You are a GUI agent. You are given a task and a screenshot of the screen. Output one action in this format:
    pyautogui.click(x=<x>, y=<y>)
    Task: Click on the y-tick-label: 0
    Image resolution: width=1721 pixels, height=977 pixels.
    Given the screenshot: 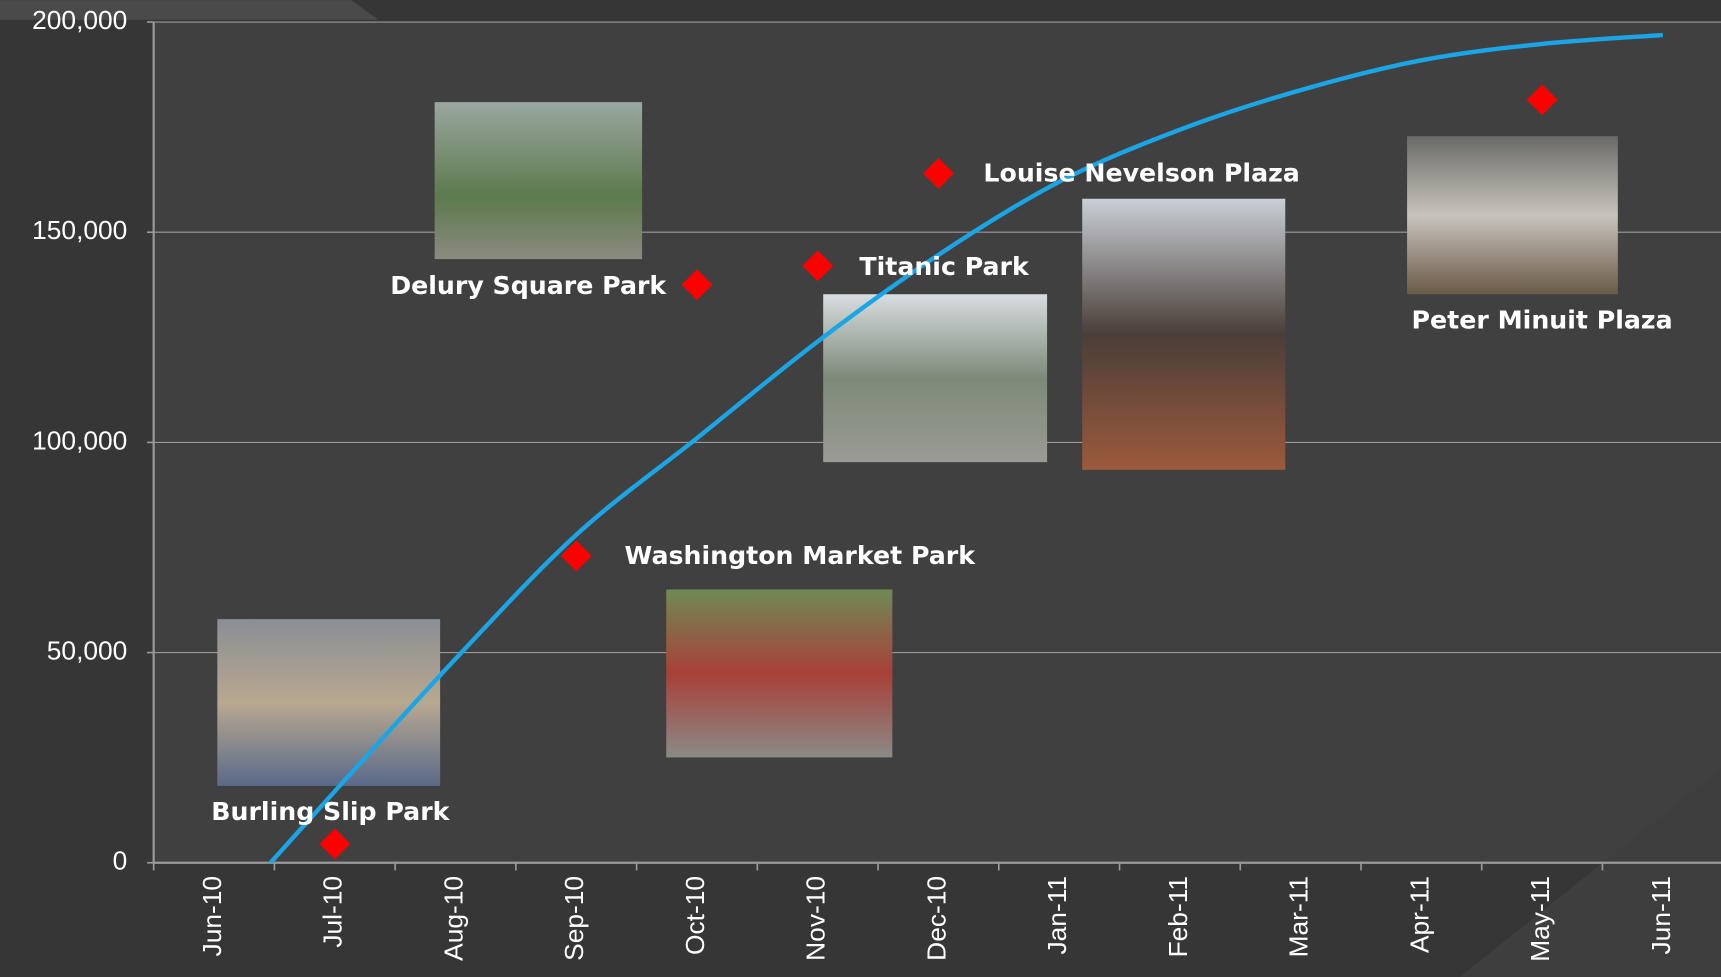 What is the action you would take?
    pyautogui.click(x=120, y=861)
    